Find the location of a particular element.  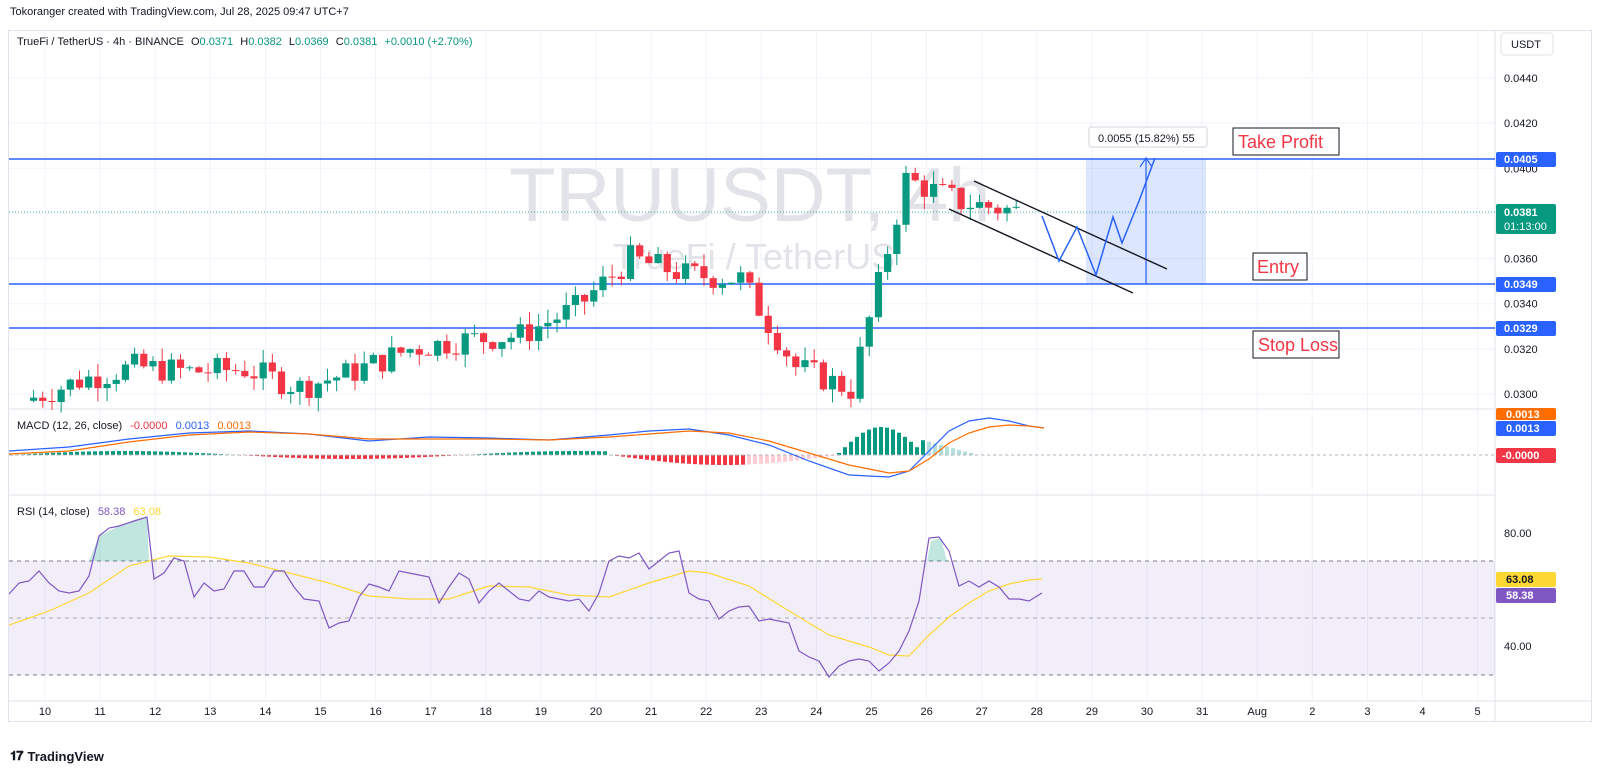

channel-lower-line is located at coordinates (1041, 251).